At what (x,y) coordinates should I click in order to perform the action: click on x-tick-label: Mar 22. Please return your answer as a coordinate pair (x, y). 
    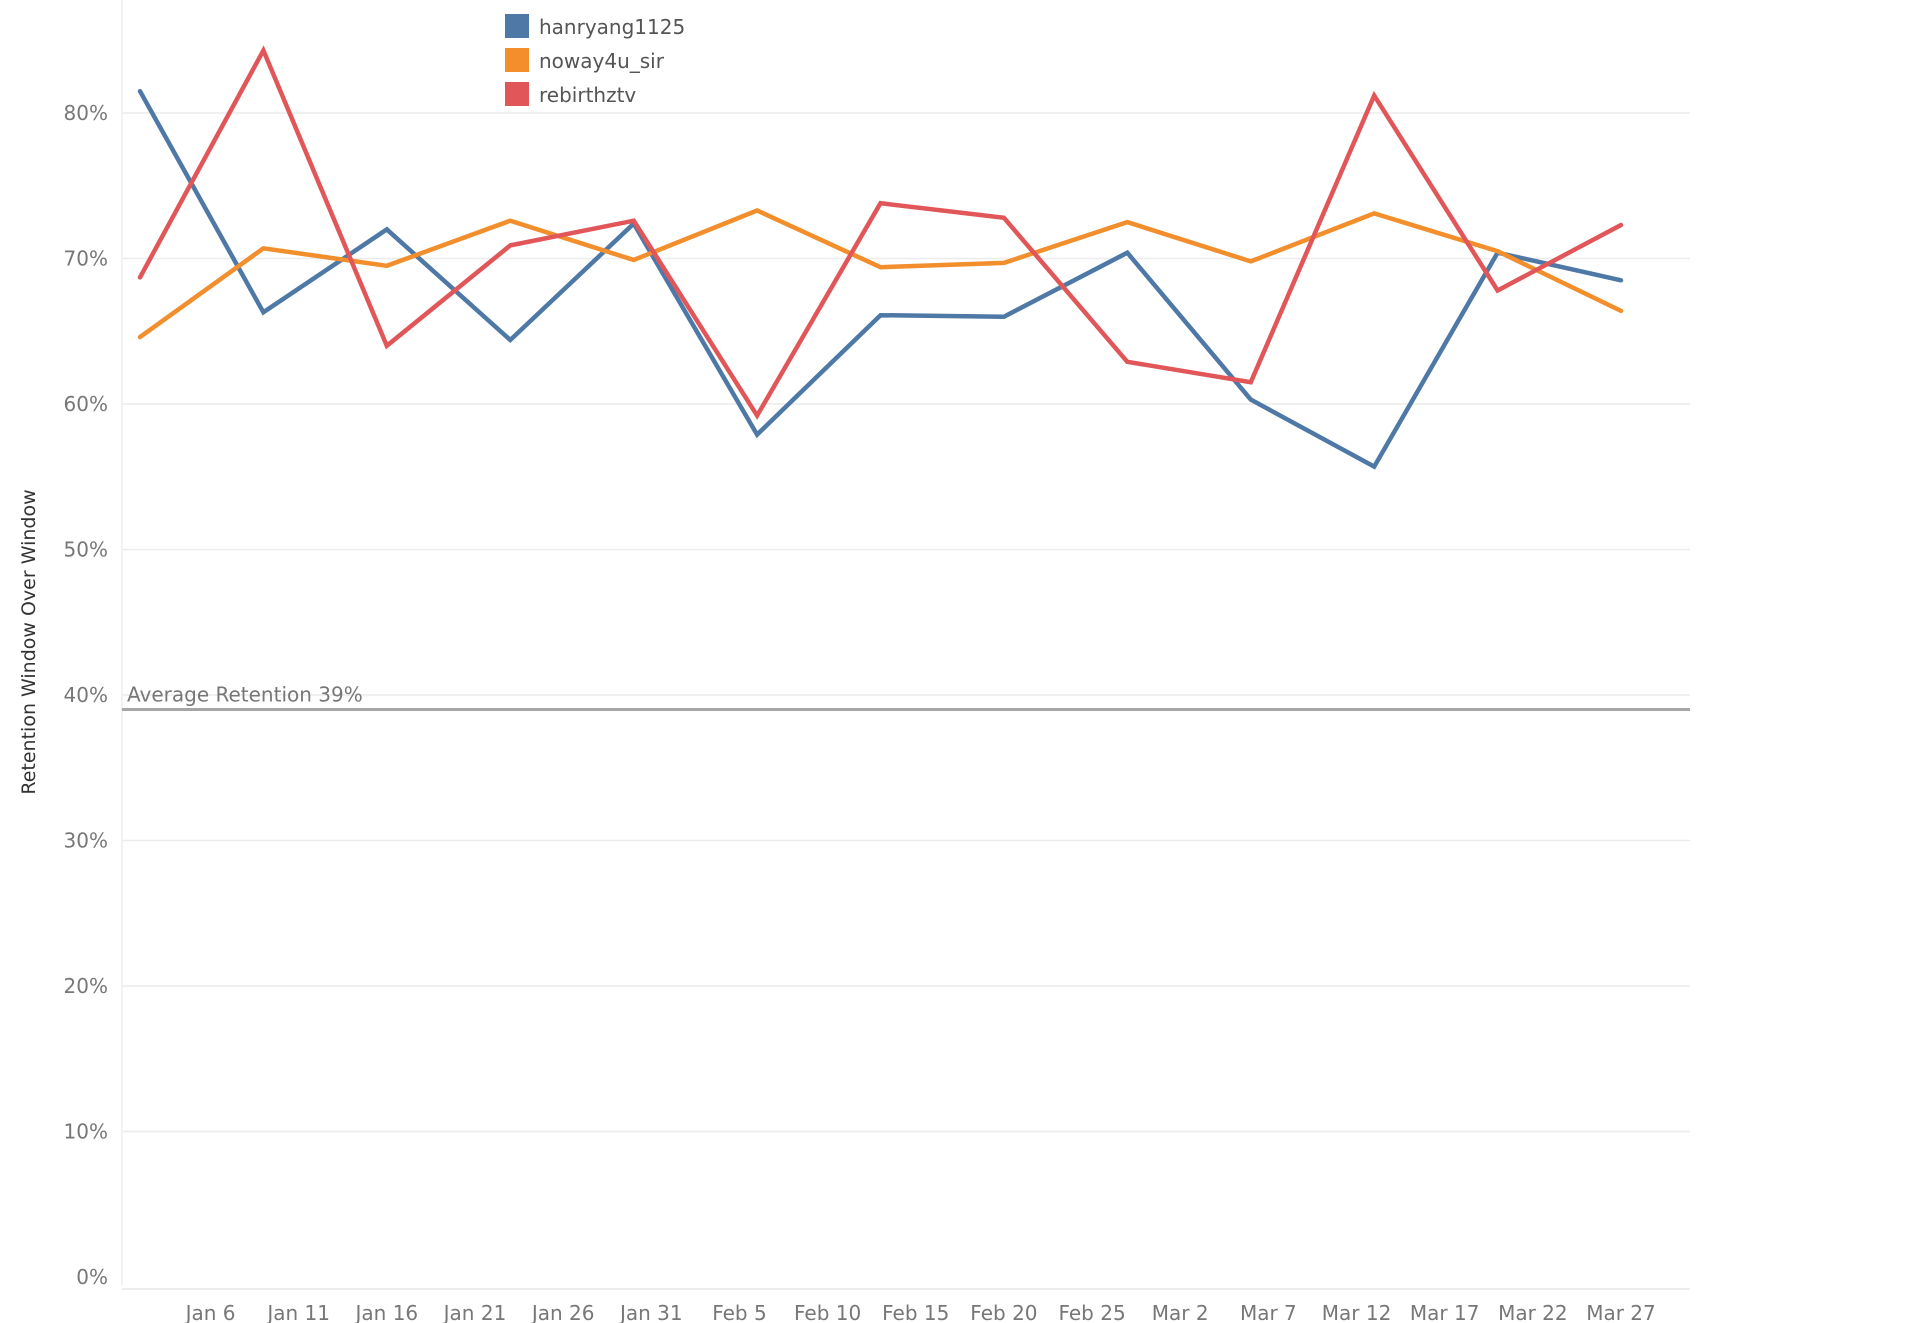
    Looking at the image, I should click on (1533, 1312).